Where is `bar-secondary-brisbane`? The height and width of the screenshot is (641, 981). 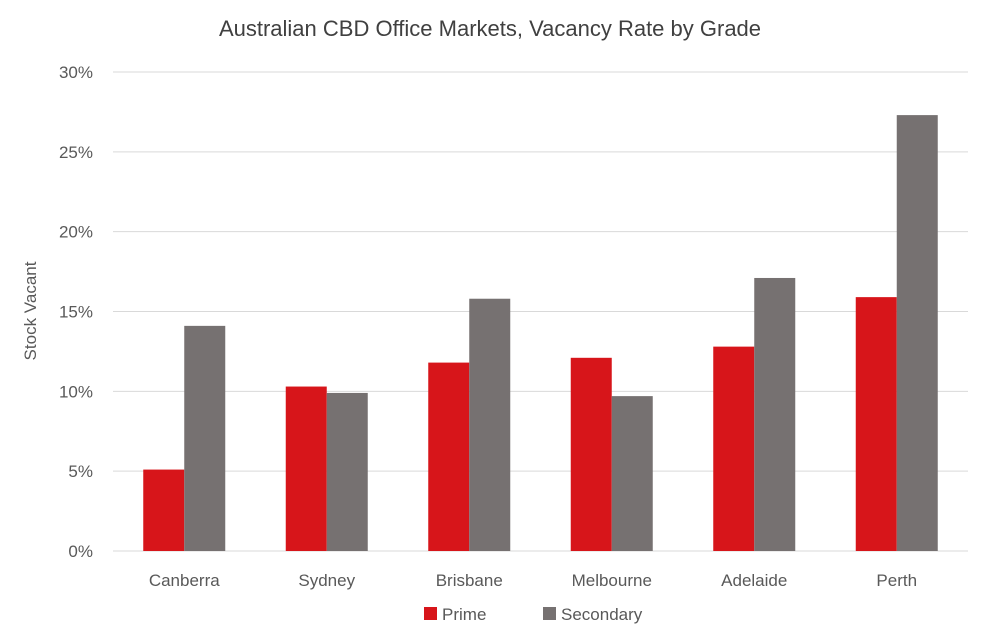 bar-secondary-brisbane is located at coordinates (490, 424).